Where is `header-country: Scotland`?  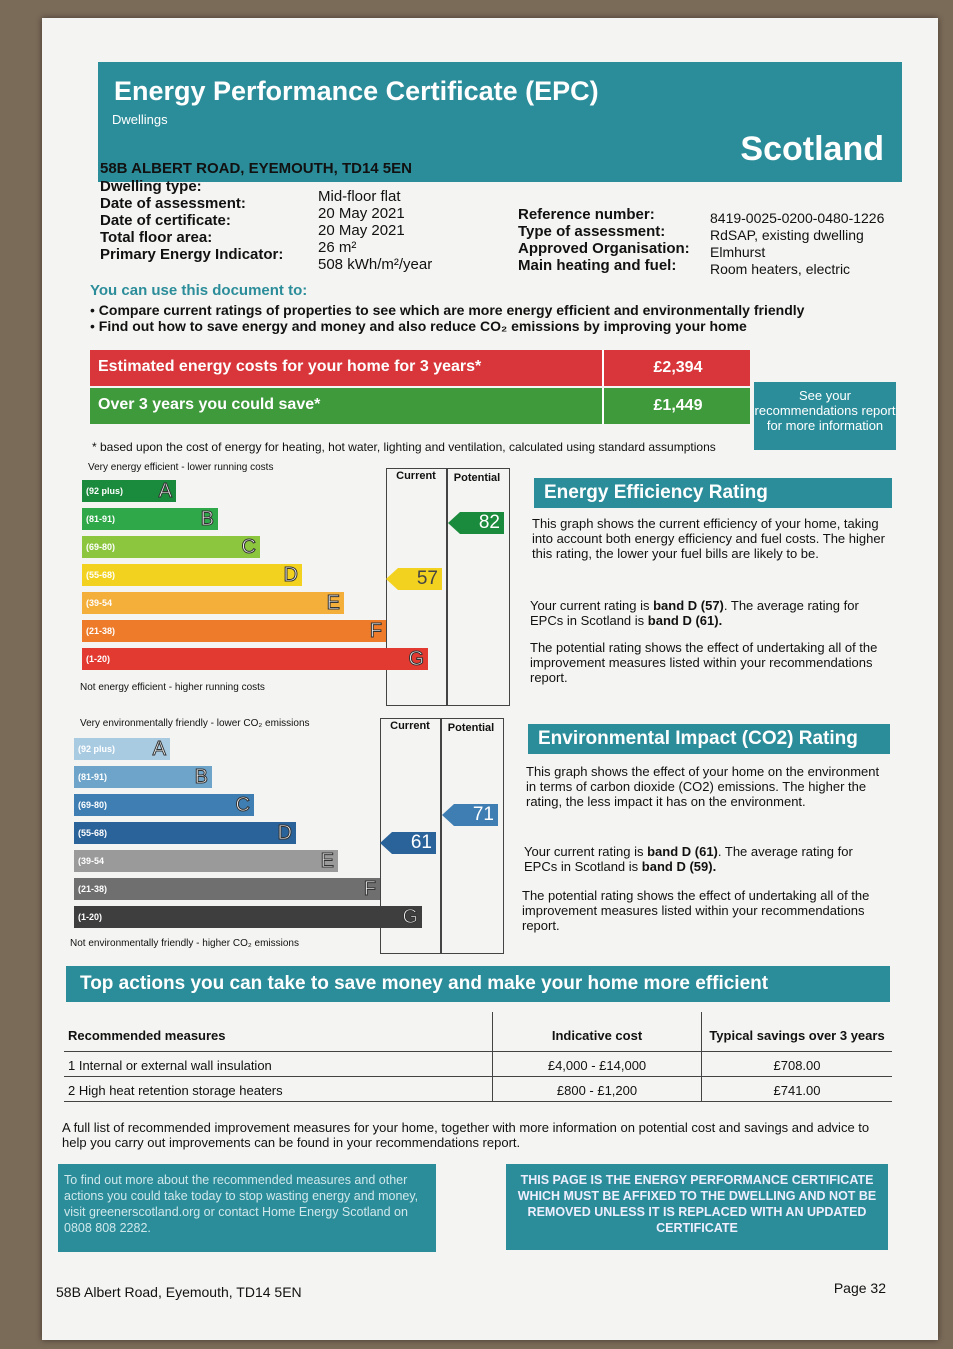
header-country: Scotland is located at coordinates (812, 149).